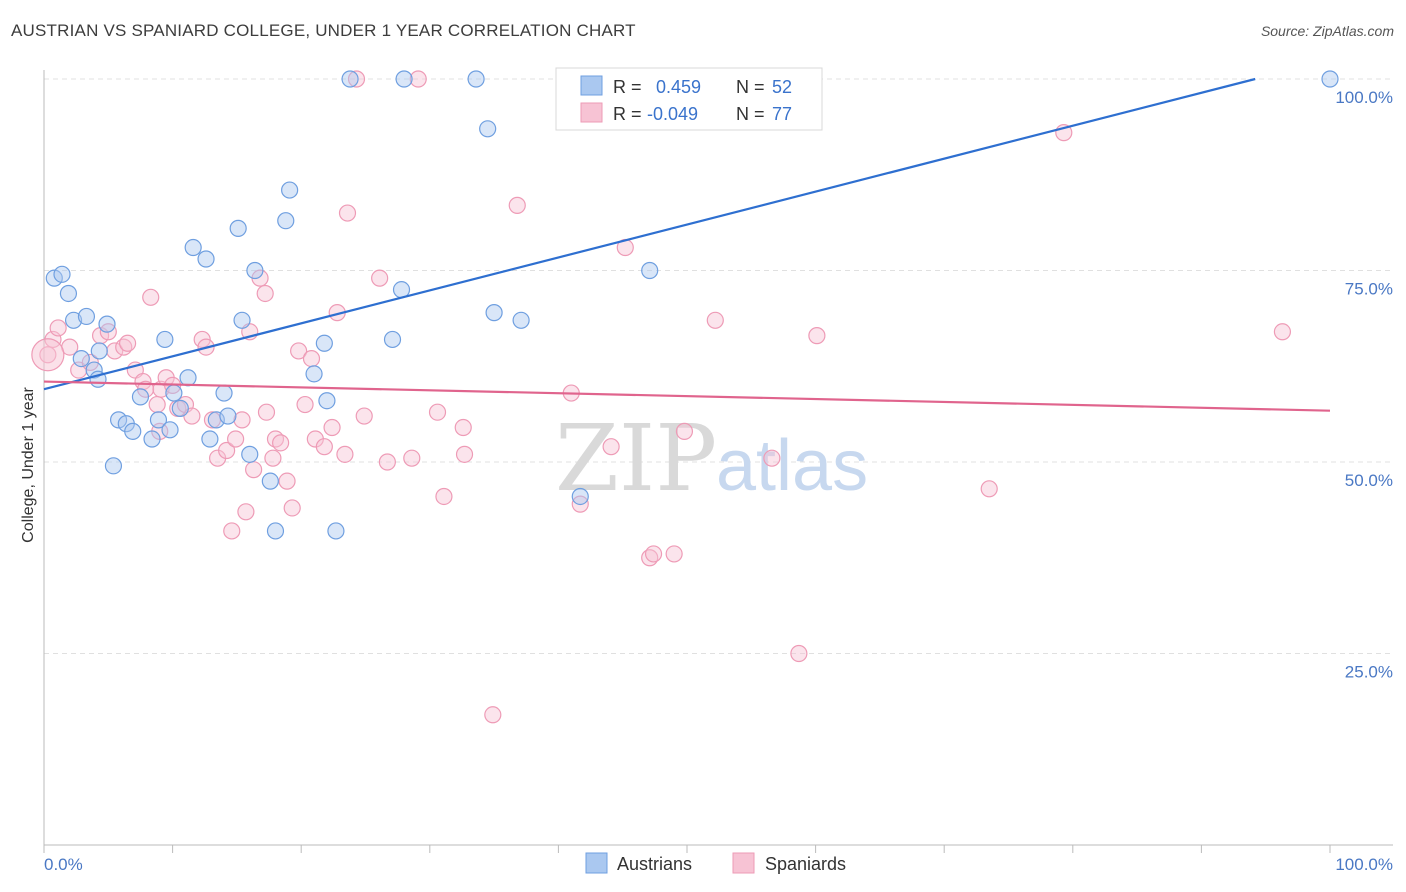  Describe the element at coordinates (1364, 864) in the screenshot. I see `x-tick-label-max: 100.0%` at that location.